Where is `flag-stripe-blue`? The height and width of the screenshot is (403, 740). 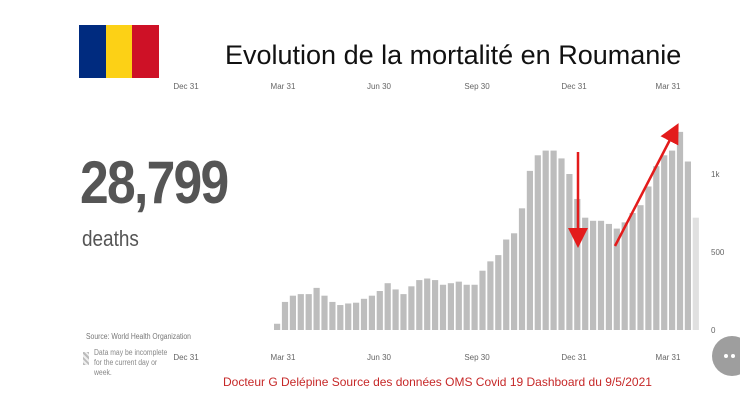
flag-stripe-blue is located at coordinates (92, 51).